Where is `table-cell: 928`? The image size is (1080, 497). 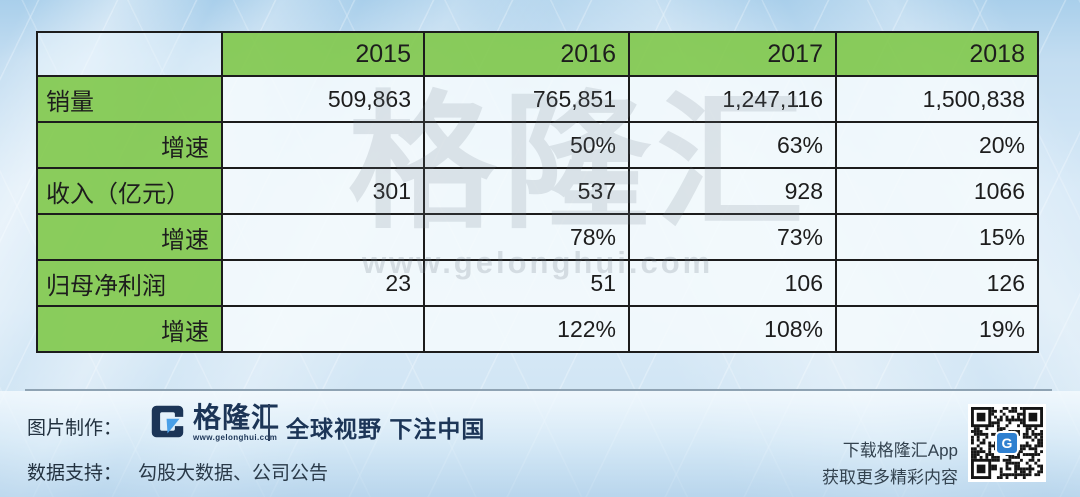
table-cell: 928 is located at coordinates (732, 191).